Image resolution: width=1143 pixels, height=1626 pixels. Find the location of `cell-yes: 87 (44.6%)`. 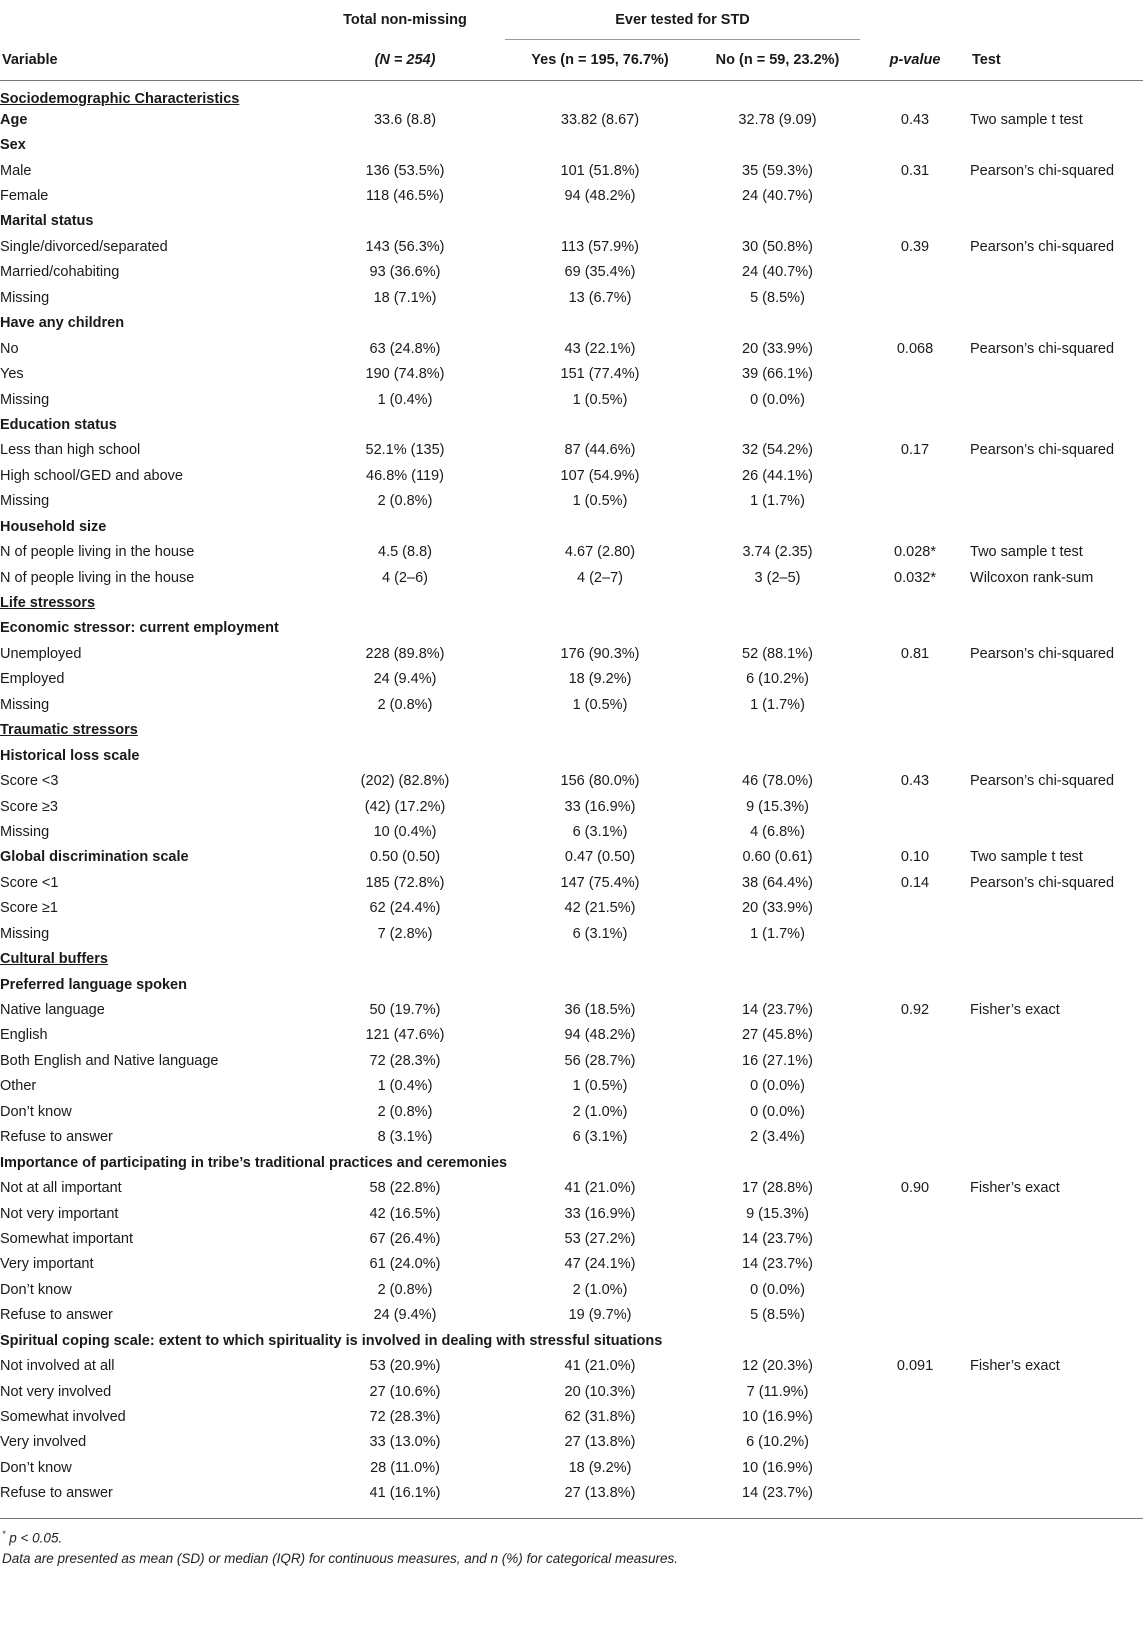

cell-yes: 87 (44.6%) is located at coordinates (600, 450).